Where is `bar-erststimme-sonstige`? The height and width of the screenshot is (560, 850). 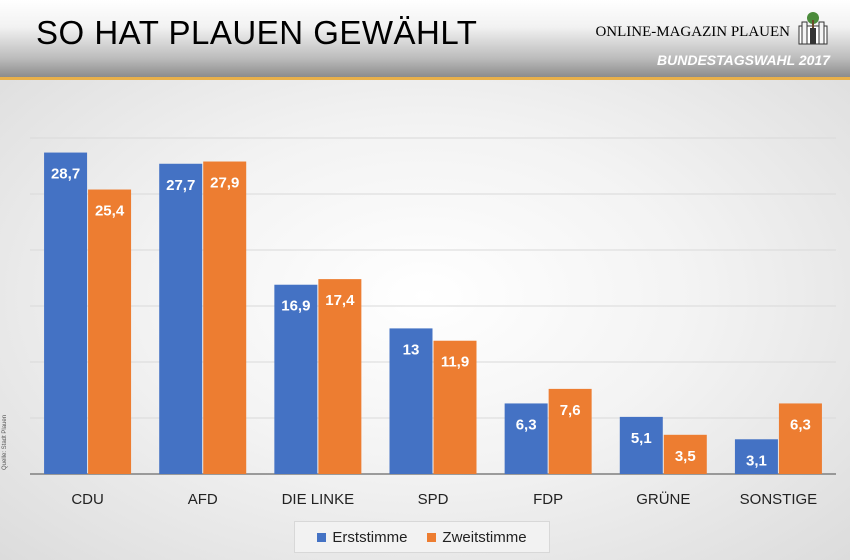
bar-erststimme-sonstige is located at coordinates (756, 456).